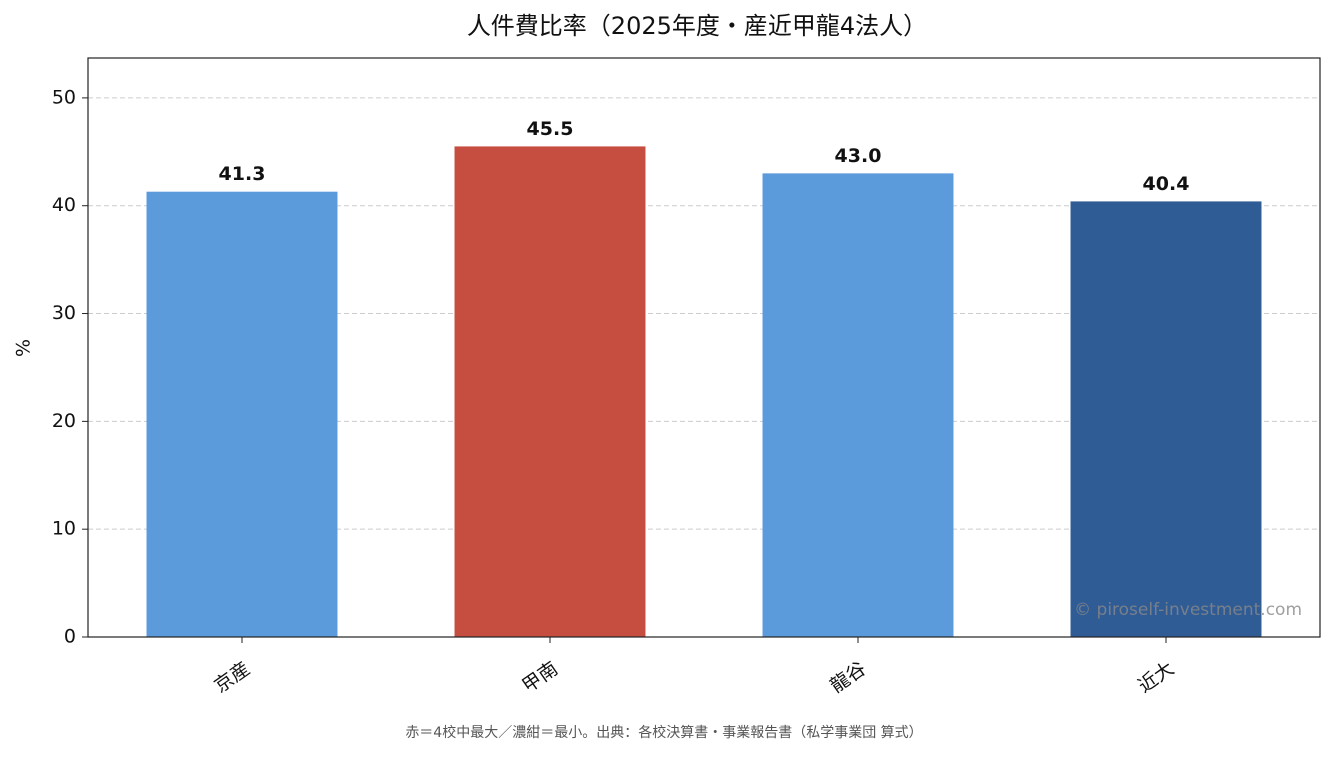 This screenshot has height=757, width=1335. Describe the element at coordinates (1166, 184) in the screenshot. I see `value-label: 40.4` at that location.